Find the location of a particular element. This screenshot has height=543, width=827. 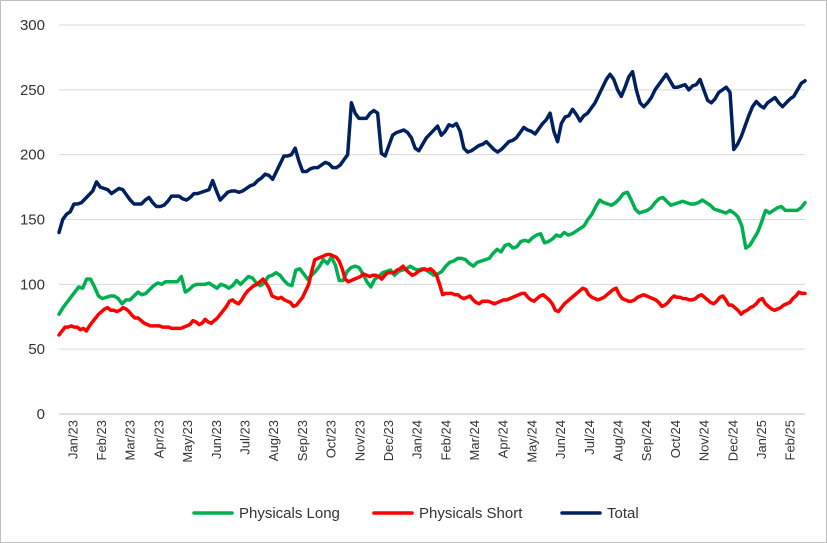

x-tick-label: Dec/24 is located at coordinates (732, 440).